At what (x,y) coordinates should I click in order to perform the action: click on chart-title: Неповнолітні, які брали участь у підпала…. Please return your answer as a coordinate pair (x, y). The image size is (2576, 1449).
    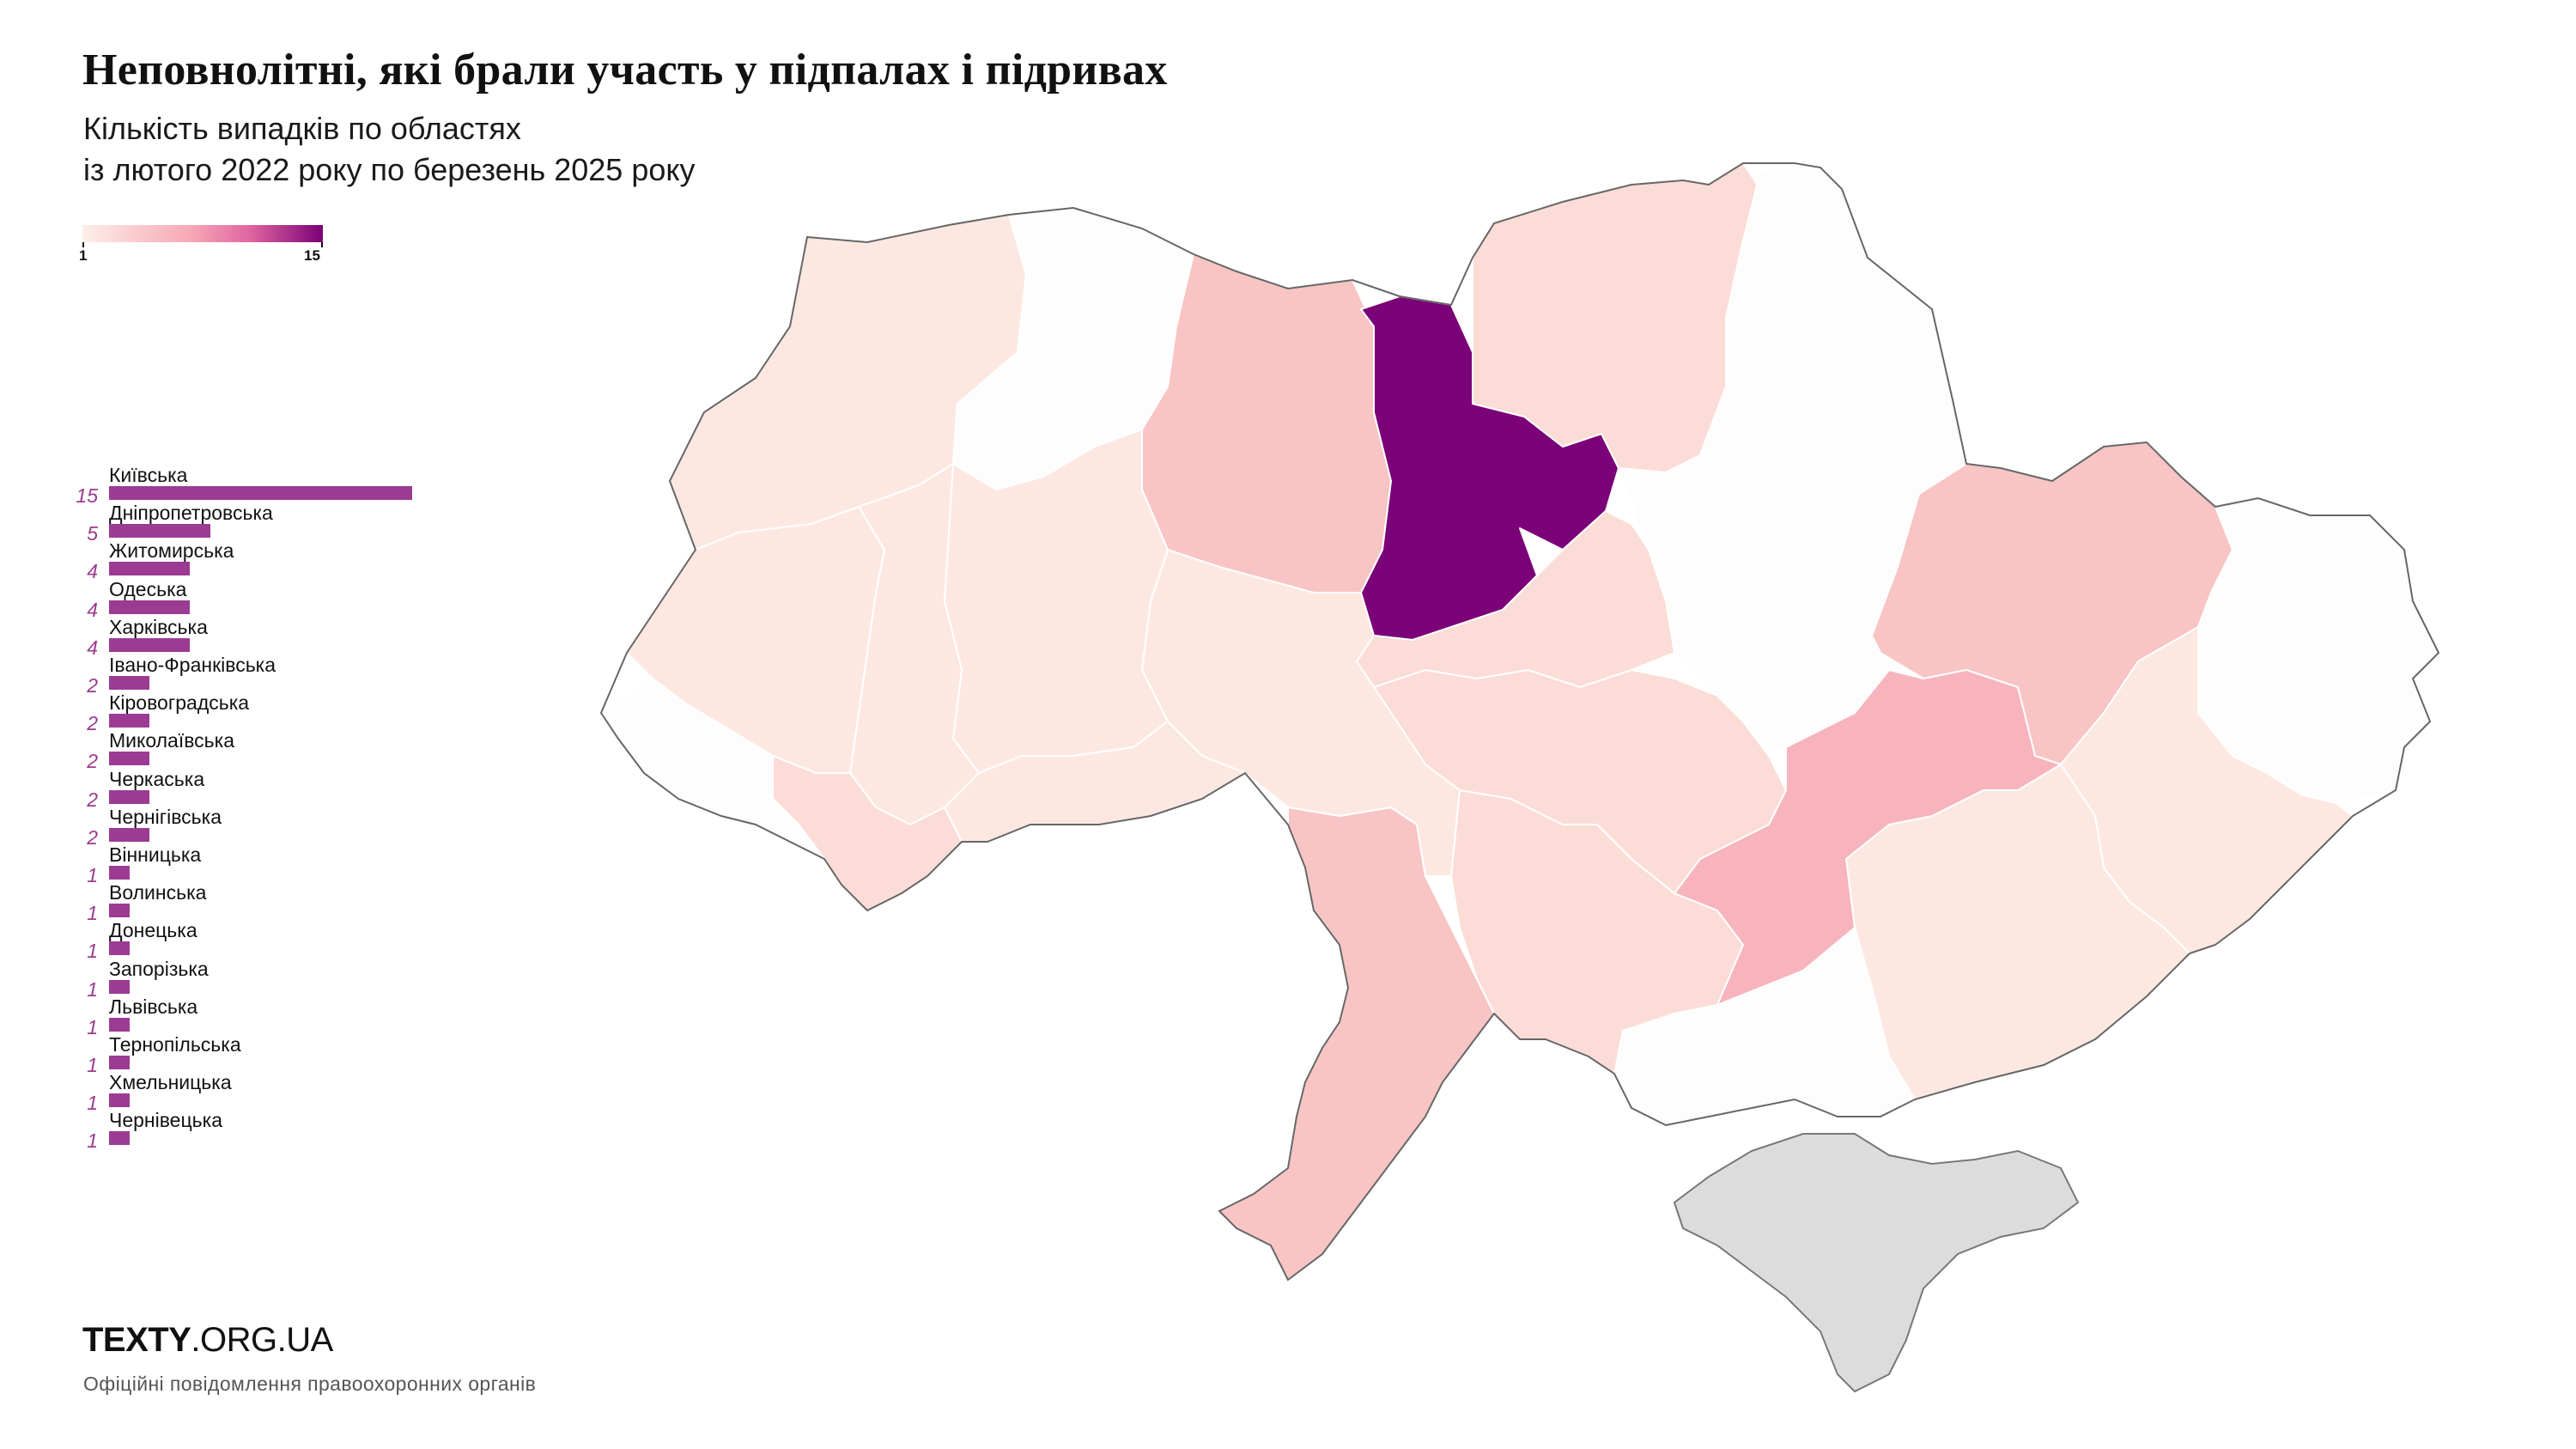
    Looking at the image, I should click on (625, 70).